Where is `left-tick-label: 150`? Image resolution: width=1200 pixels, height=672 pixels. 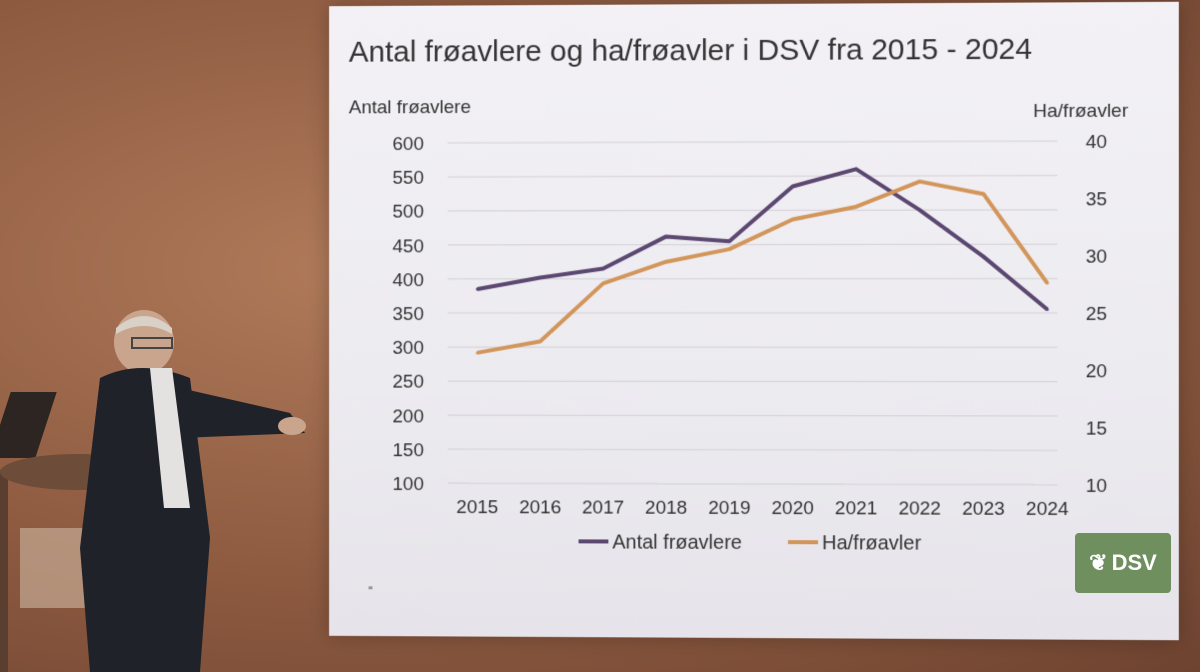
left-tick-label: 150 is located at coordinates (408, 450).